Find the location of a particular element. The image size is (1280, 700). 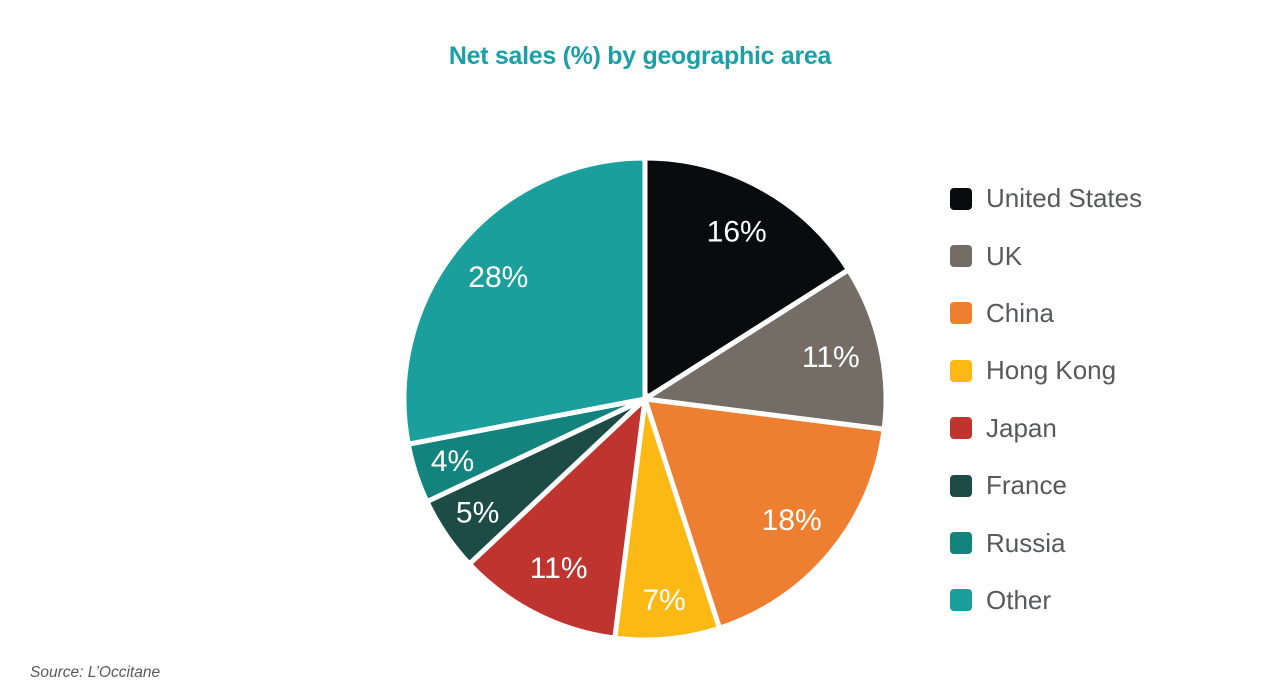

legend-swatch-russia is located at coordinates (961, 543).